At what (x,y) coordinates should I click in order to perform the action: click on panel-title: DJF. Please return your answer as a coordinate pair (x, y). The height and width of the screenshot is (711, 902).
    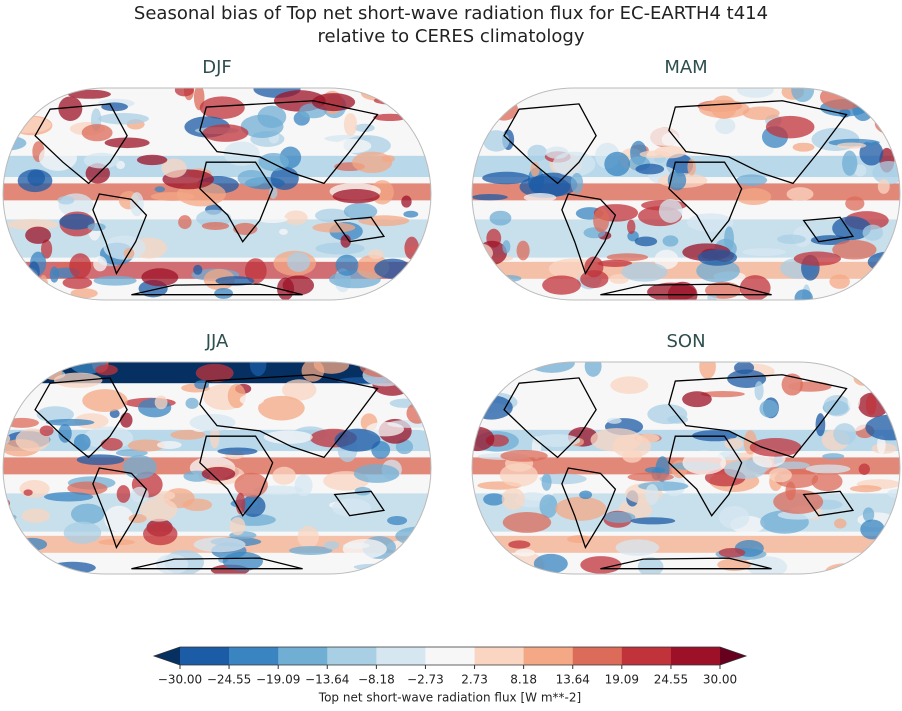
    Looking at the image, I should click on (217, 67).